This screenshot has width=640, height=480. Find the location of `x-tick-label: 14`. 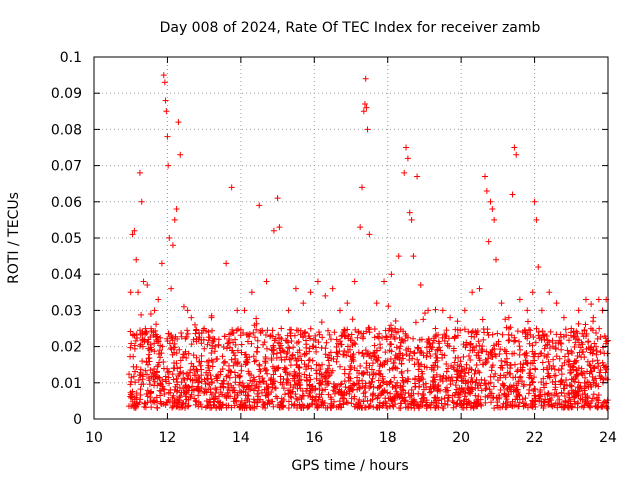

x-tick-label: 14 is located at coordinates (241, 438).